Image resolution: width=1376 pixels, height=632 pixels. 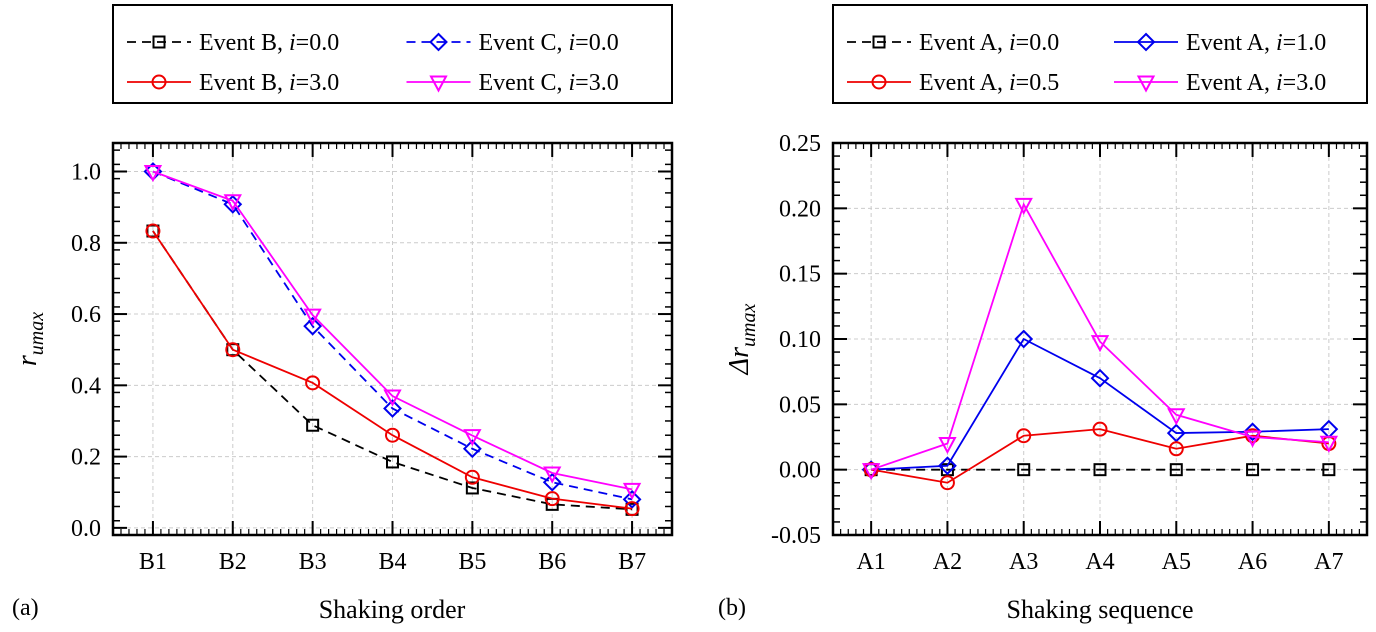 I want to click on x-tick-label: A1, so click(x=870, y=562).